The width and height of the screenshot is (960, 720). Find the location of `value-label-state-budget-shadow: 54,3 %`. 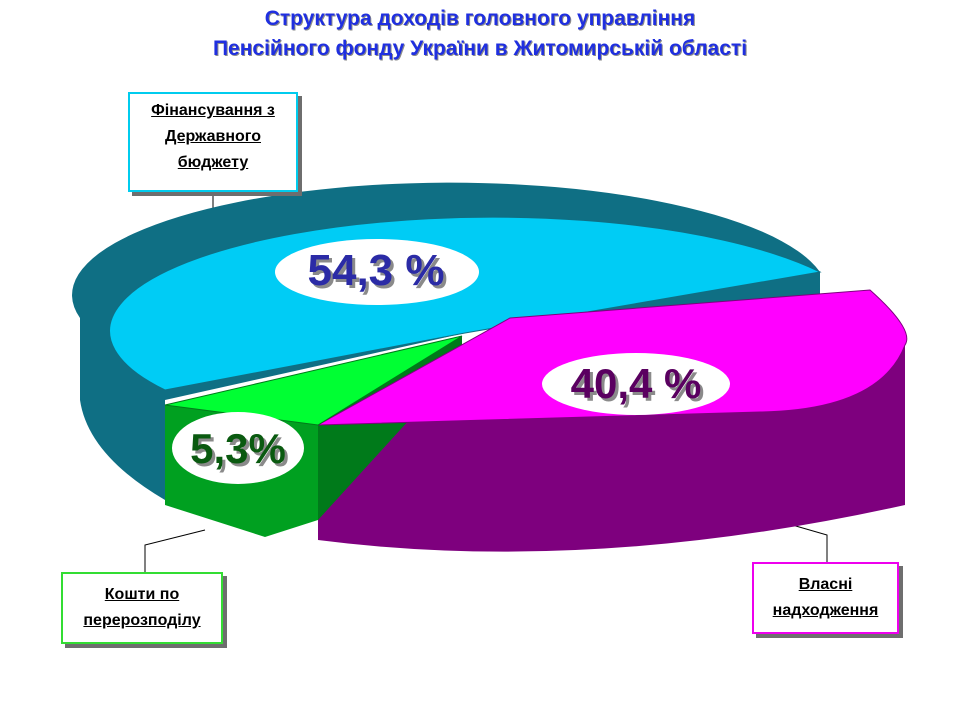

value-label-state-budget-shadow: 54,3 % is located at coordinates (379, 273).